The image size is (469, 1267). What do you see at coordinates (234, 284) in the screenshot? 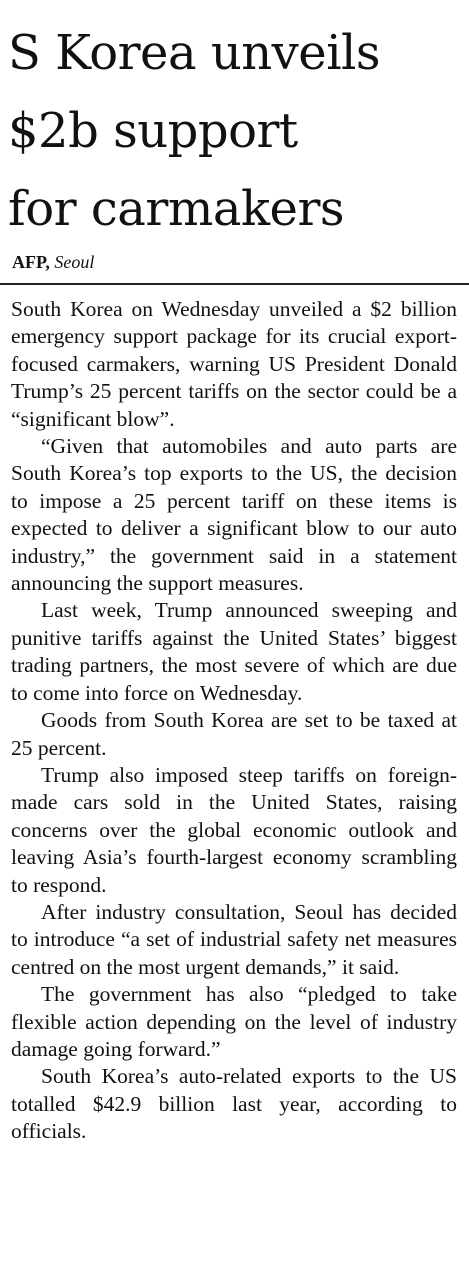
I see `byline-divider` at bounding box center [234, 284].